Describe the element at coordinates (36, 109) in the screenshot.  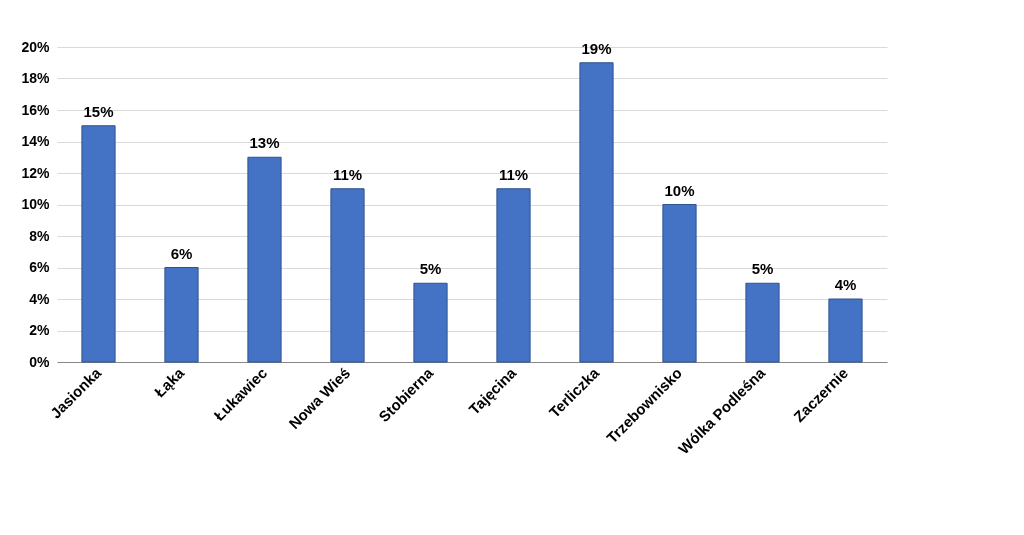
I see `y-tick-label: 16%` at that location.